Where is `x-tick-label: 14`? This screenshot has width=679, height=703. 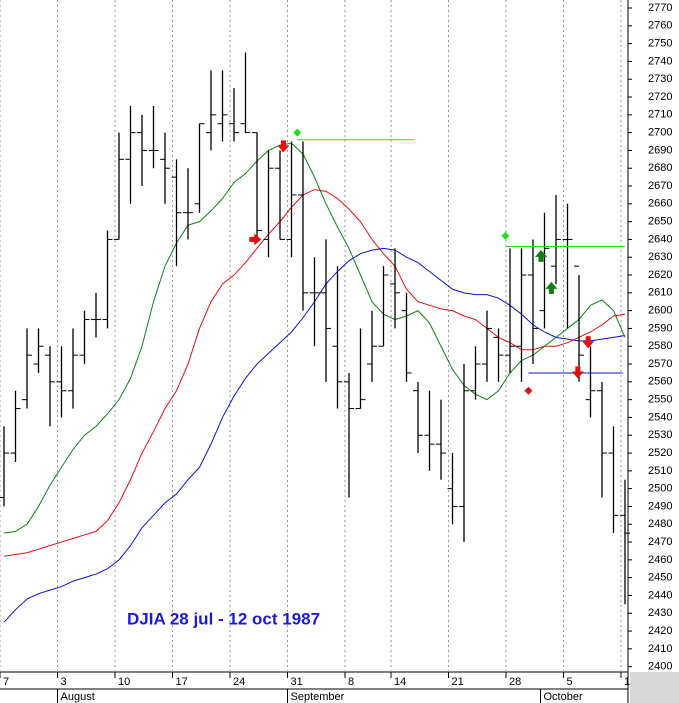 x-tick-label: 14 is located at coordinates (400, 682).